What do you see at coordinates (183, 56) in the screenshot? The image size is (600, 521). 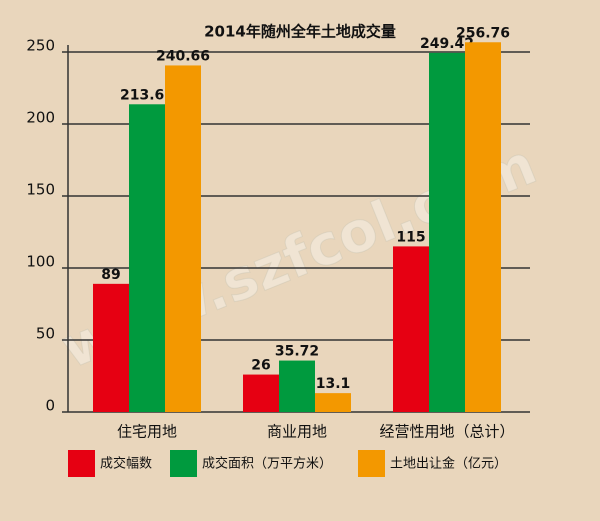 I see `value-label: 240.66` at bounding box center [183, 56].